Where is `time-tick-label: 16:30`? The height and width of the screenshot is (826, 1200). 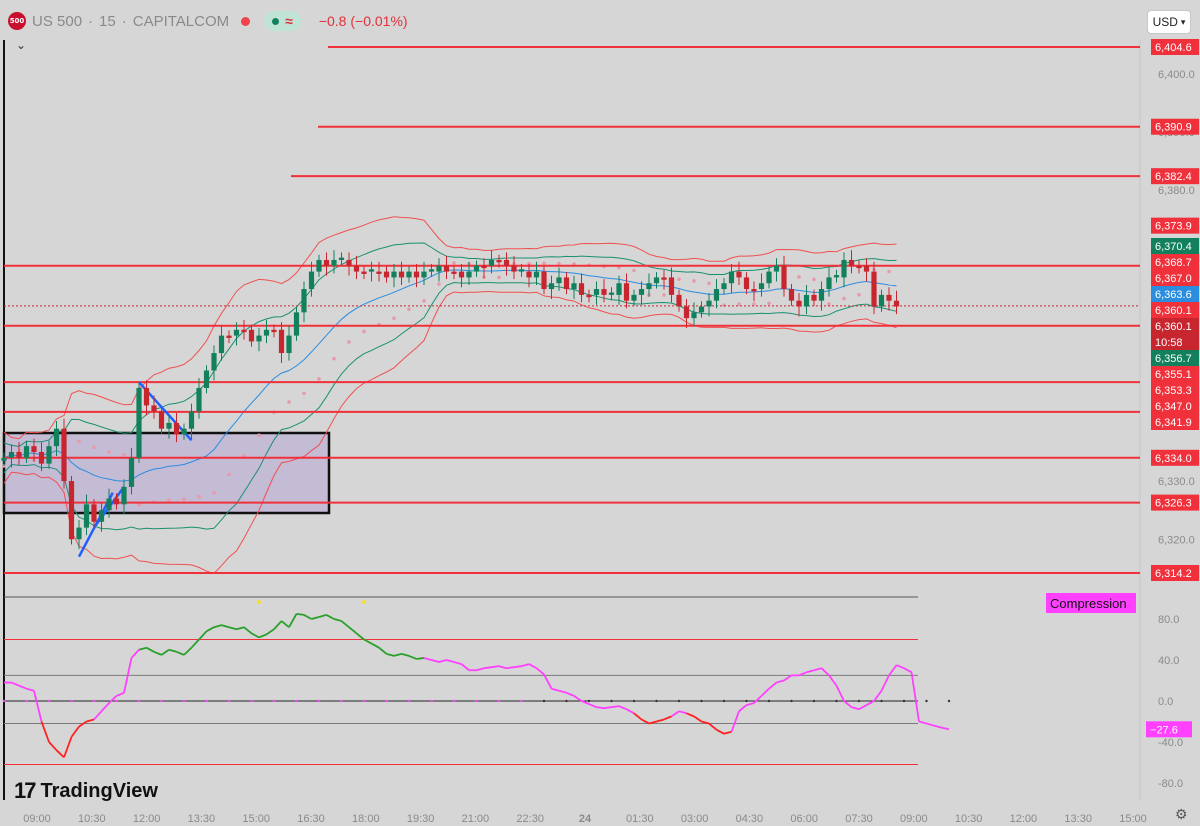 time-tick-label: 16:30 is located at coordinates (311, 819).